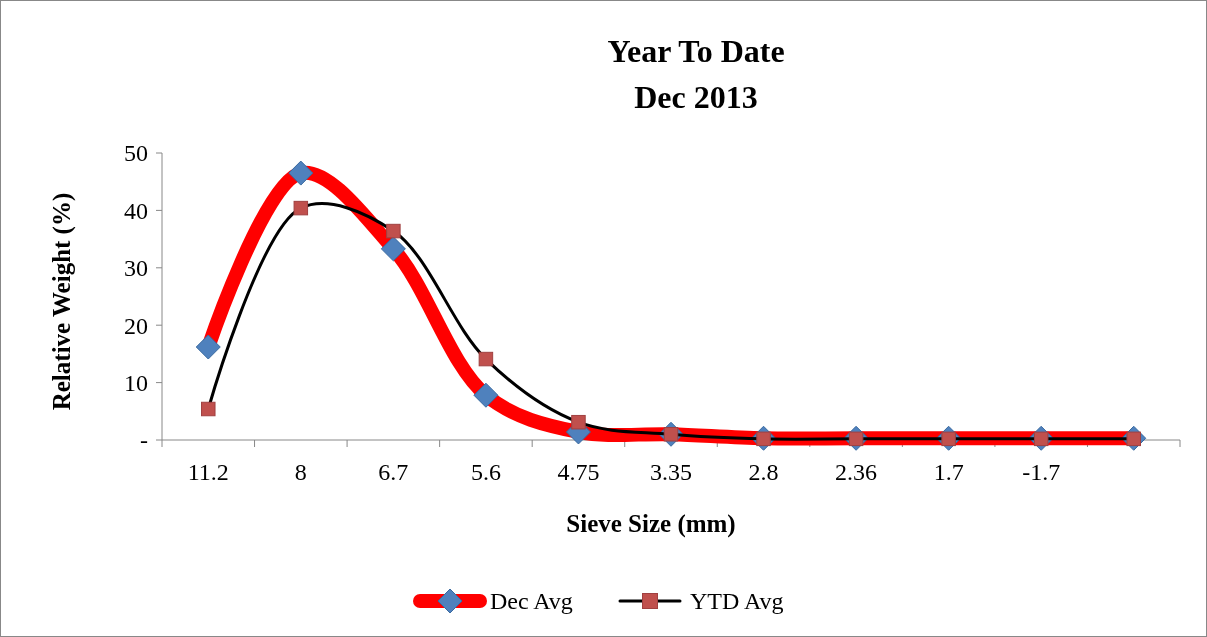 This screenshot has width=1207, height=637. I want to click on x-tick-label: 4.75, so click(578, 472).